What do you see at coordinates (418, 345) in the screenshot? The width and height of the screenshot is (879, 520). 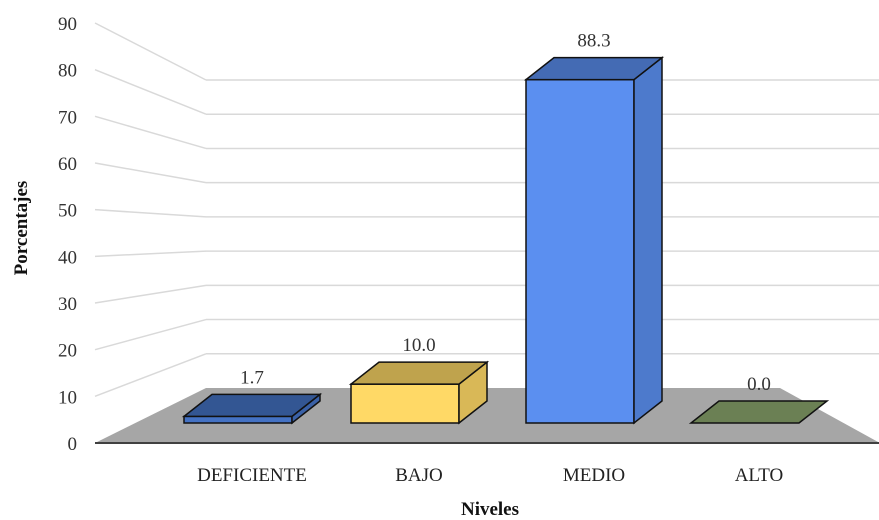 I see `data-label: 10.0` at bounding box center [418, 345].